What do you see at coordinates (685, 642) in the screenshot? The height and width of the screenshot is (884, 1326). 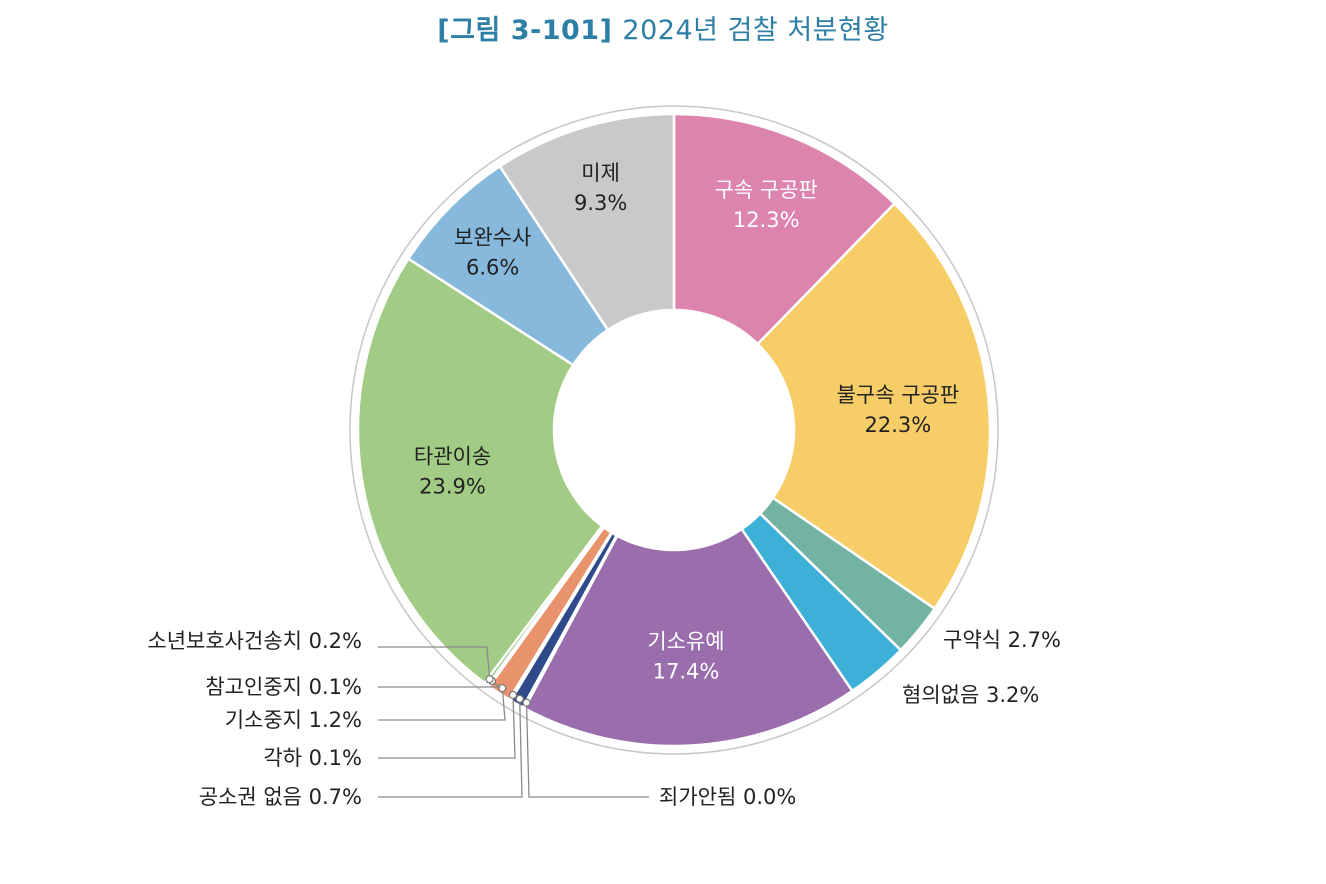 I see `slice-label-4: 기소유예` at bounding box center [685, 642].